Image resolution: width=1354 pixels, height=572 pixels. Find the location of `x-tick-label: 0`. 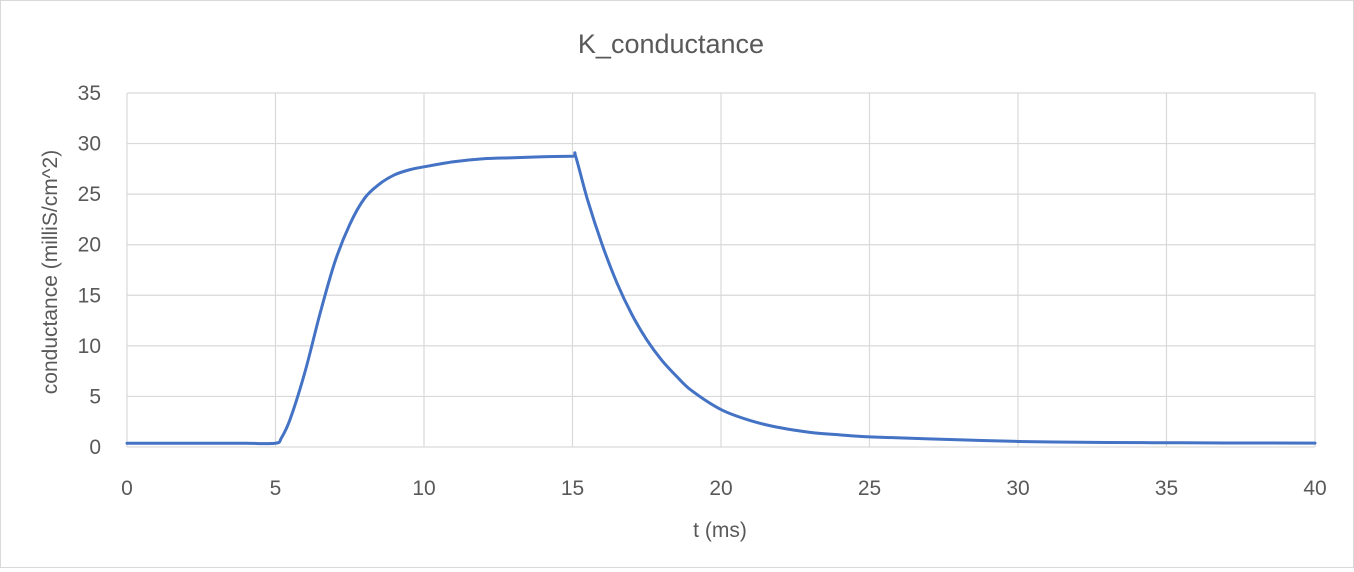

x-tick-label: 0 is located at coordinates (127, 488).